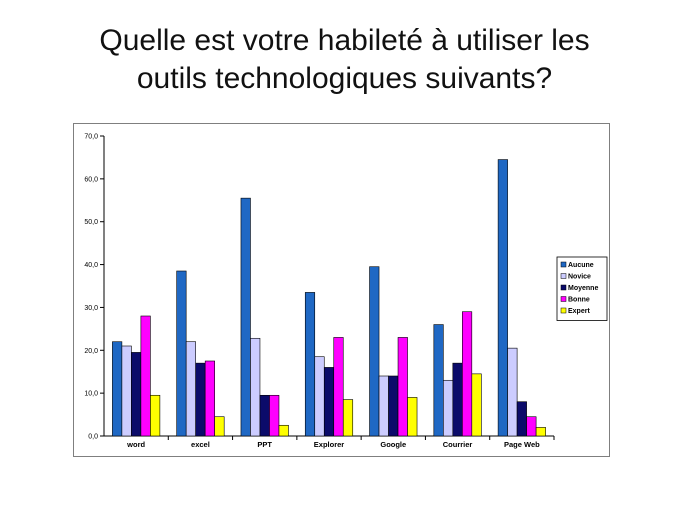  What do you see at coordinates (438, 380) in the screenshot?
I see `bar-aucune-courrier` at bounding box center [438, 380].